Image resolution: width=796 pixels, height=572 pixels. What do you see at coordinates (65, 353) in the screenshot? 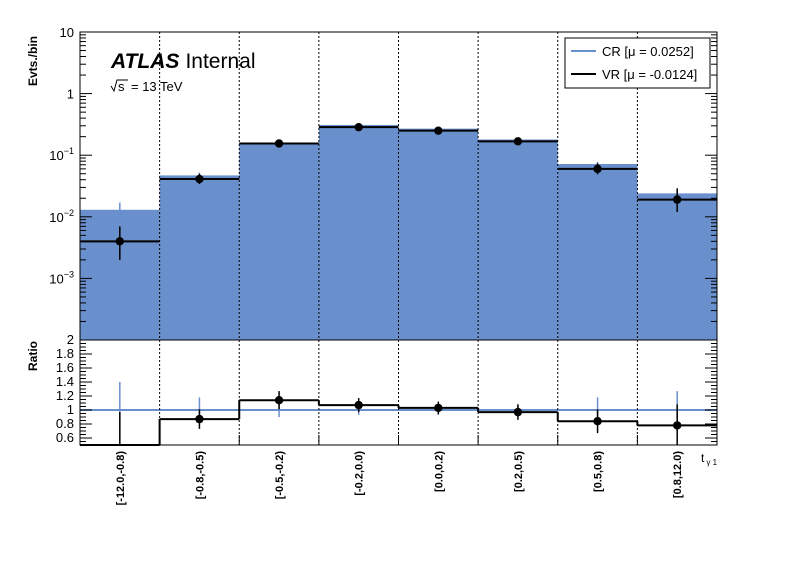
I see `ratio-tick-label: 1.8` at bounding box center [65, 353].